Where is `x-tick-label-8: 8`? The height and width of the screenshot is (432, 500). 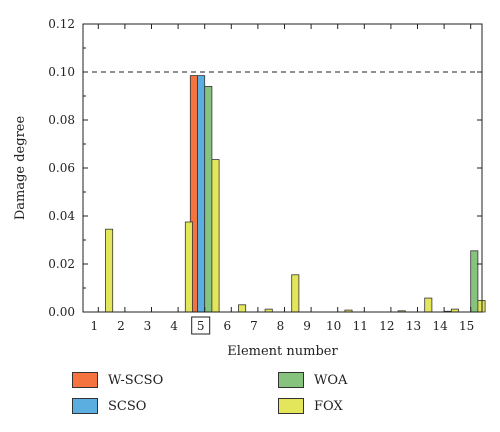
x-tick-label-8: 8 is located at coordinates (281, 326).